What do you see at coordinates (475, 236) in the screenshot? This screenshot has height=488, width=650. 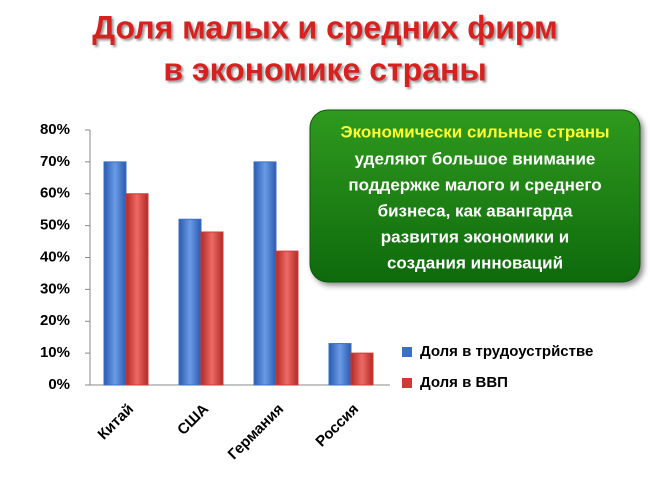 I see `annotation-text: развития экономики и` at bounding box center [475, 236].